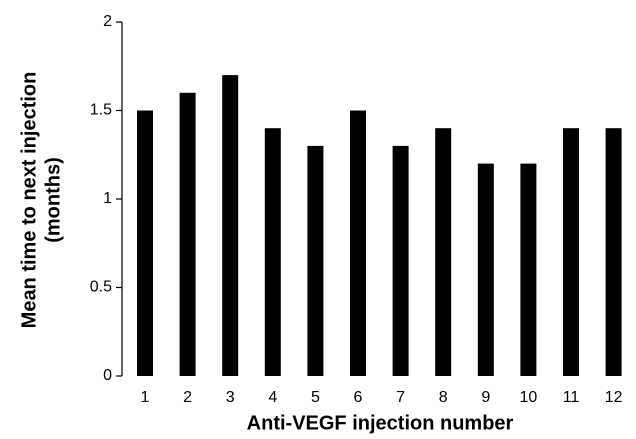  What do you see at coordinates (380, 423) in the screenshot?
I see `x-axis-title: Anti-VEGF injection number` at bounding box center [380, 423].